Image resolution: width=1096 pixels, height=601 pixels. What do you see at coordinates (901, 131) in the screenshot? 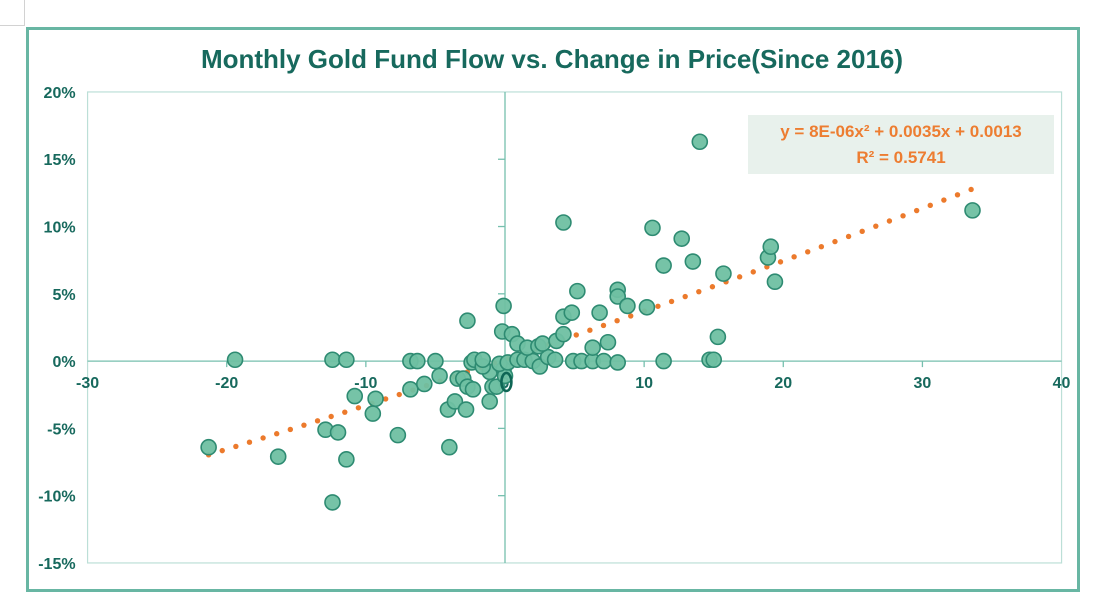
I see `equation-text: y = 8E-06x² + 0.0035x + 0.0013` at bounding box center [901, 131].